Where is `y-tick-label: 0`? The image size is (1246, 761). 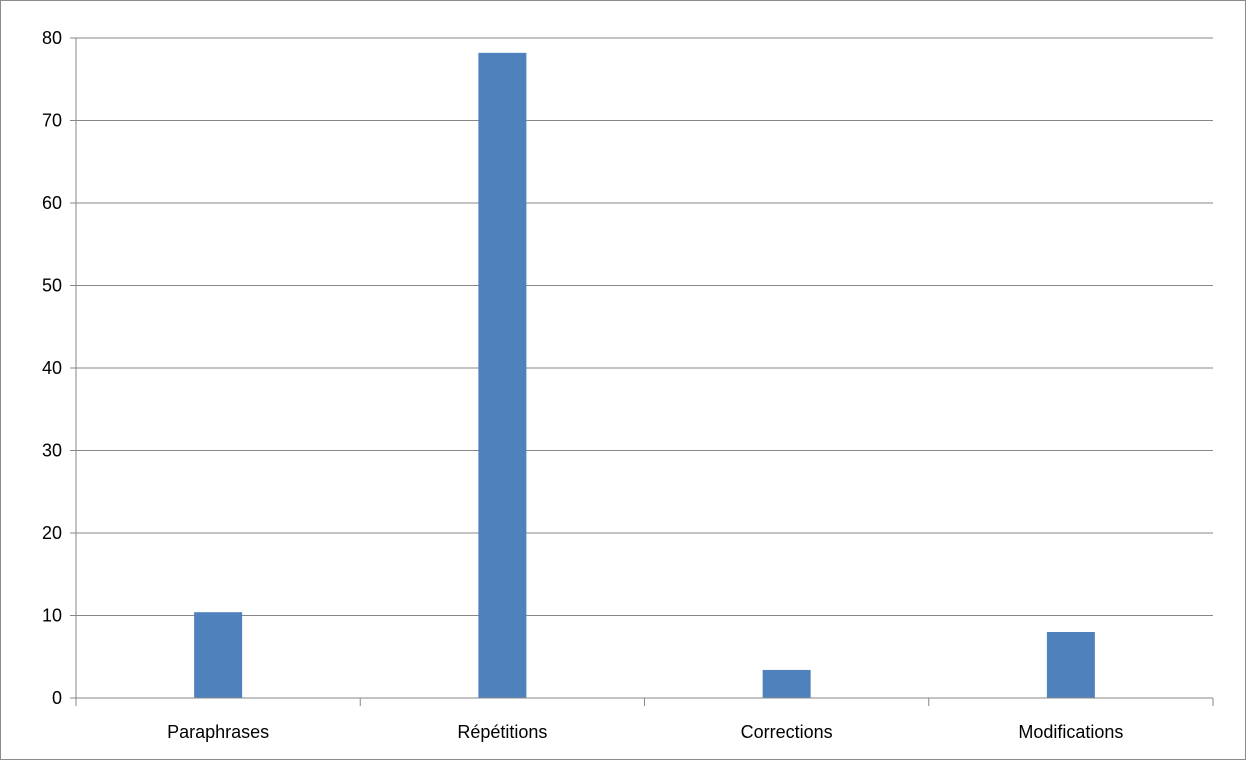 y-tick-label: 0 is located at coordinates (57, 698).